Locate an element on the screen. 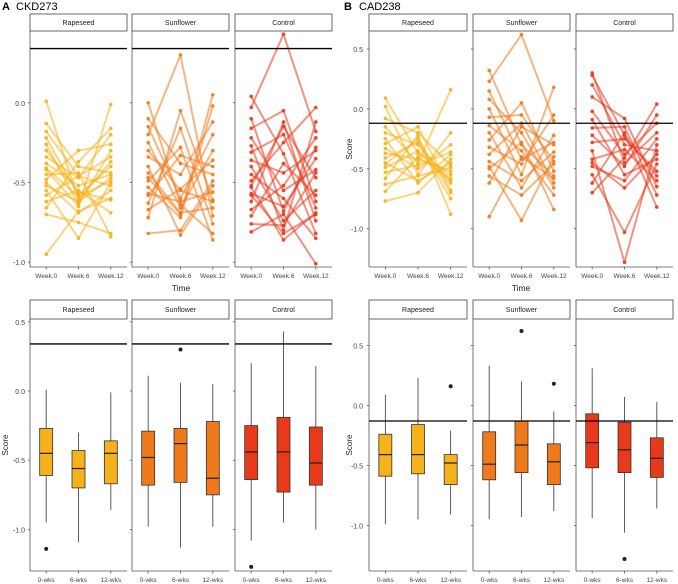 This screenshot has height=584, width=678. facet-sunflower: Sunflower 0-wks 6-wks 12-wks is located at coordinates (521, 441).